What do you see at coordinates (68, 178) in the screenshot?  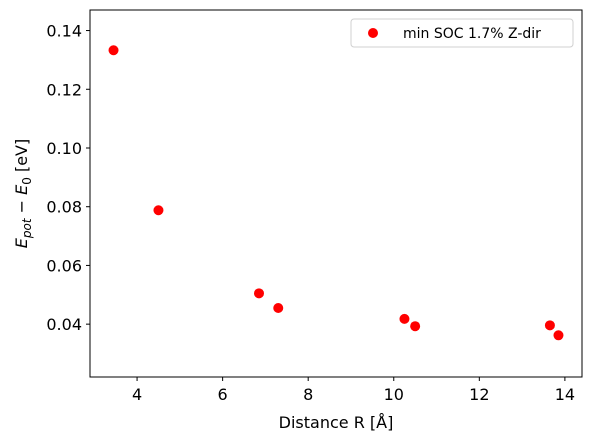 I see `y-axis-ticks: 0.04 0.06 0.08 0.10 0.12 0.14` at bounding box center [68, 178].